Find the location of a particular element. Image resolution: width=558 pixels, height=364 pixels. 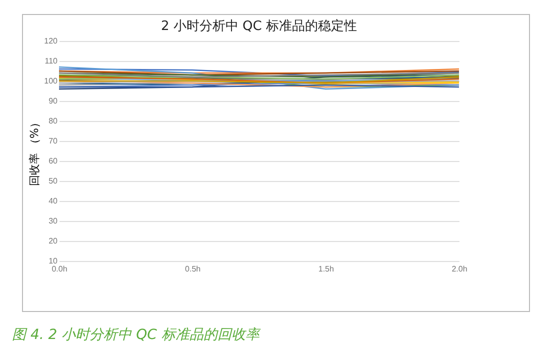

y-tick-label: 80 is located at coordinates (53, 121).